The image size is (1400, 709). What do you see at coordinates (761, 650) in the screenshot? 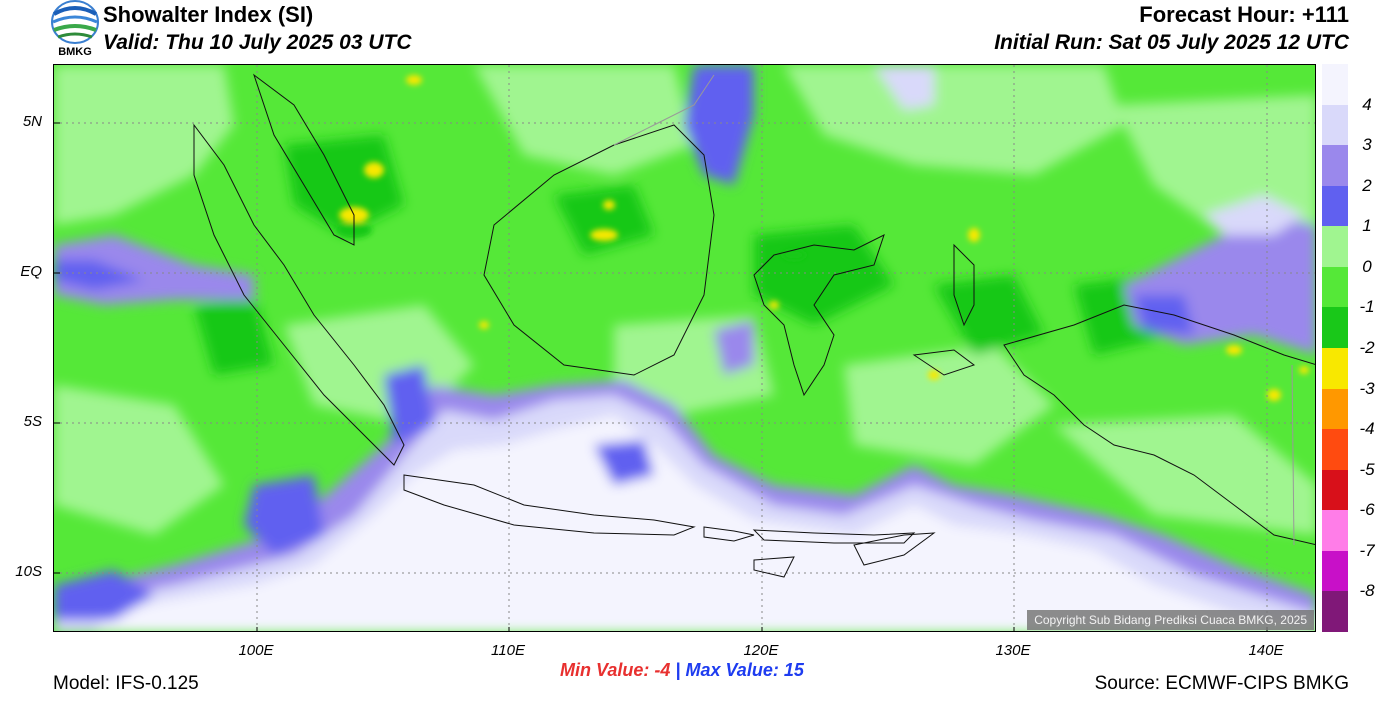
I see `lon-label-120e: 120E` at bounding box center [761, 650].